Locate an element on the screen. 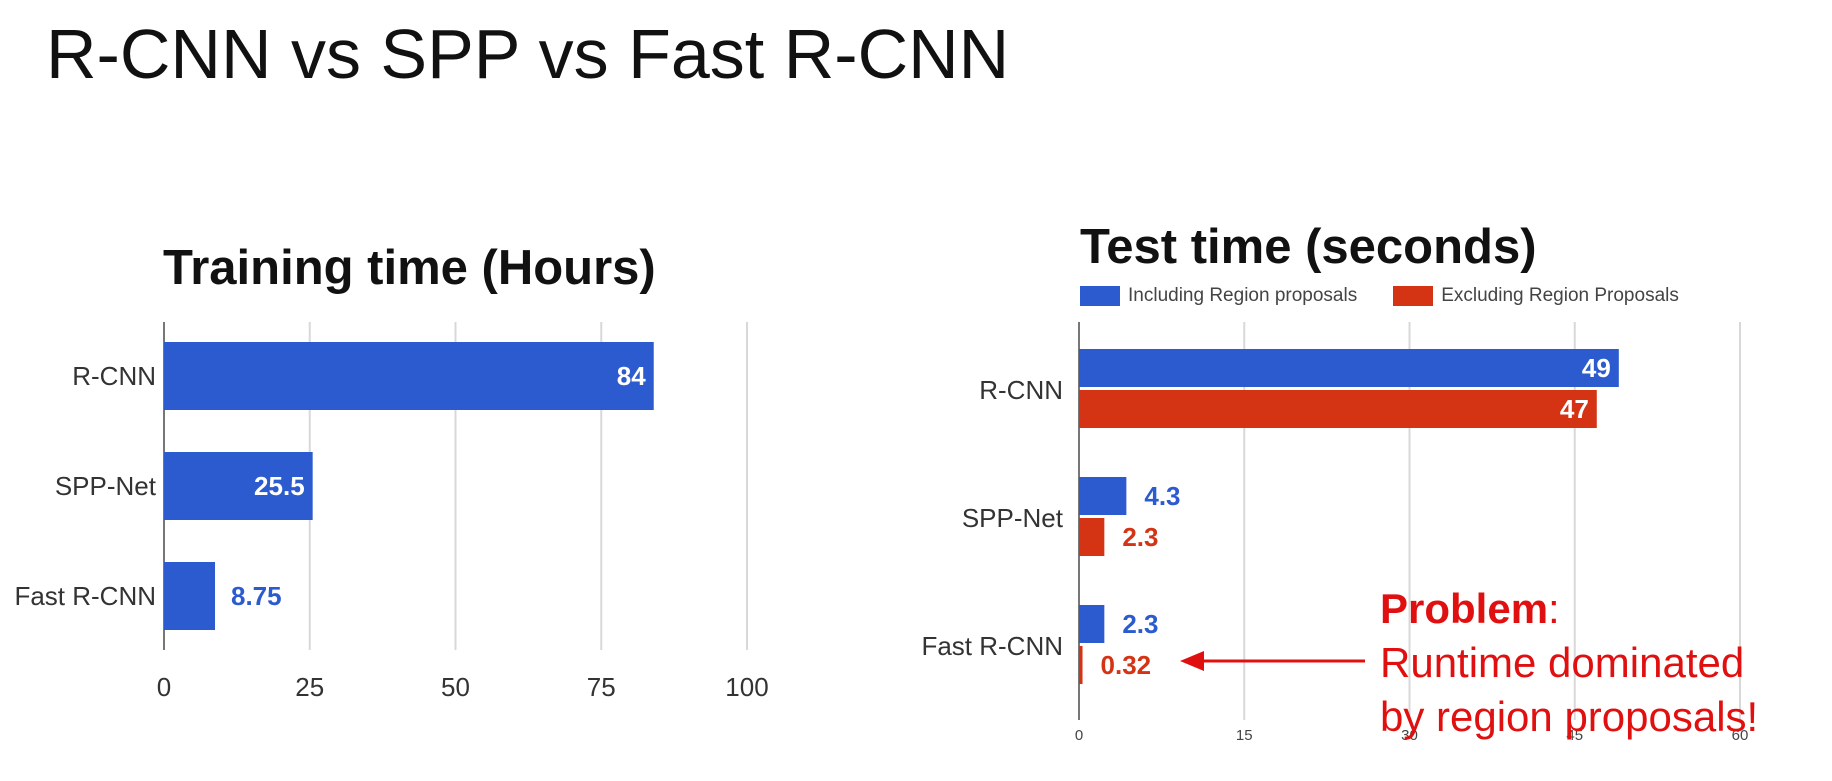 The height and width of the screenshot is (781, 1832). test-x-tick-label: 15 is located at coordinates (1244, 735).